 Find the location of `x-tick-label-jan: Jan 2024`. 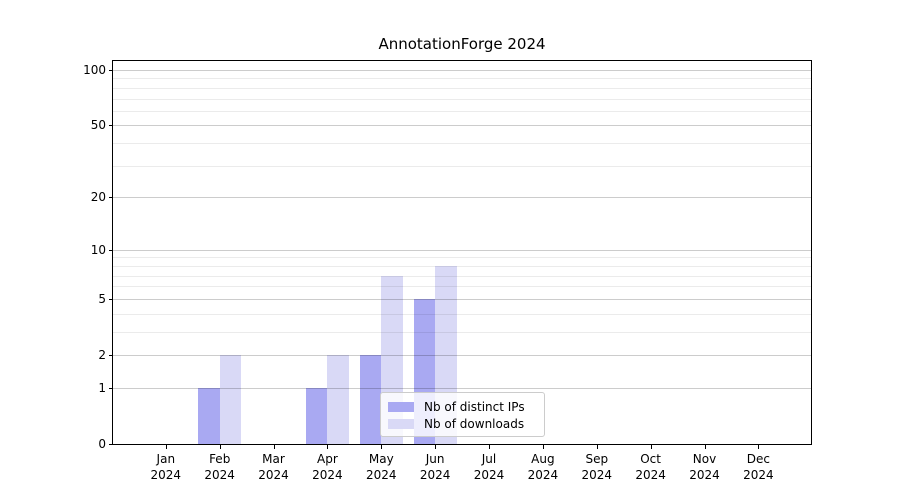

x-tick-label-jan: Jan 2024 is located at coordinates (166, 467).